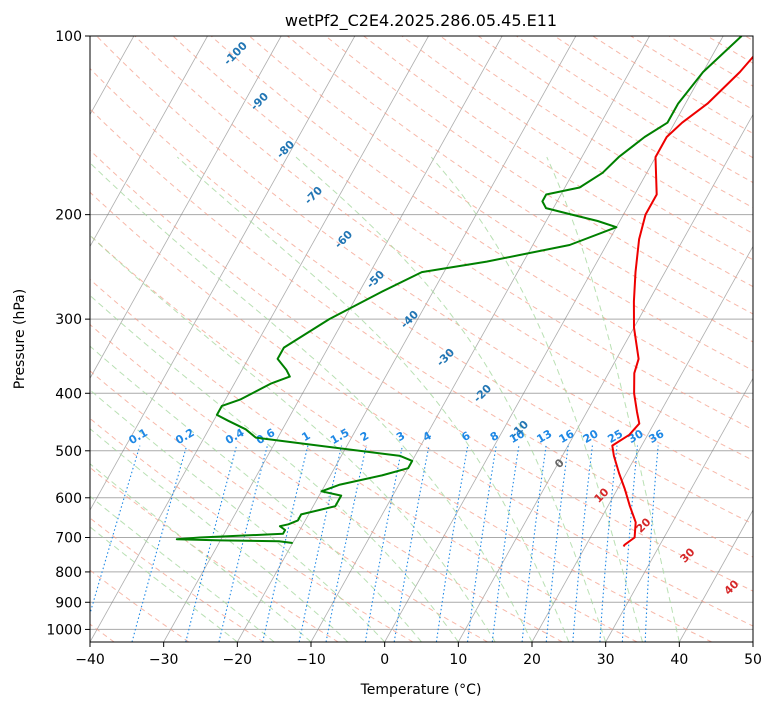 This screenshot has height=708, width=775. I want to click on chart-title: wetPf2_C2E4.2025.286.05.45.E11, so click(421, 21).